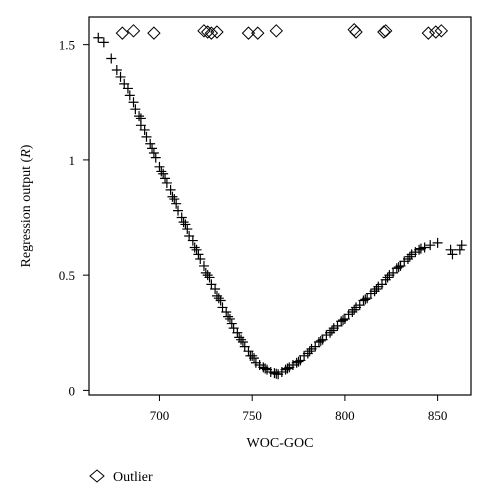  I want to click on x-tick-label: 750, so click(252, 415).